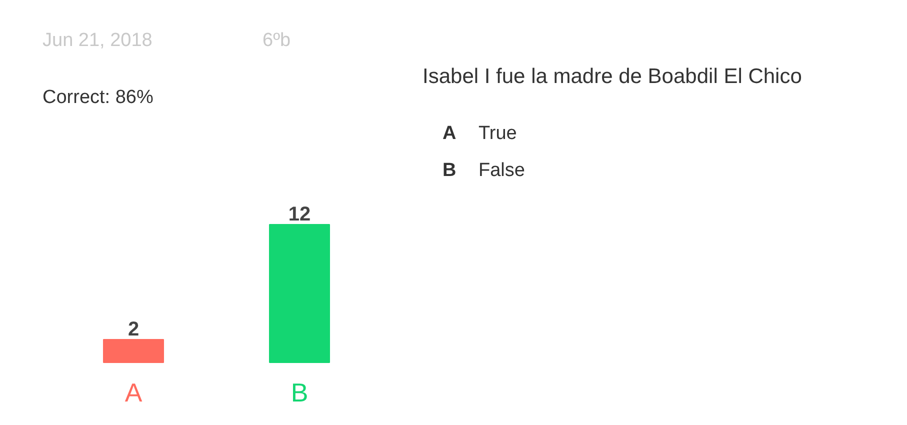 Image resolution: width=907 pixels, height=425 pixels. Describe the element at coordinates (497, 133) in the screenshot. I see `text: True` at that location.